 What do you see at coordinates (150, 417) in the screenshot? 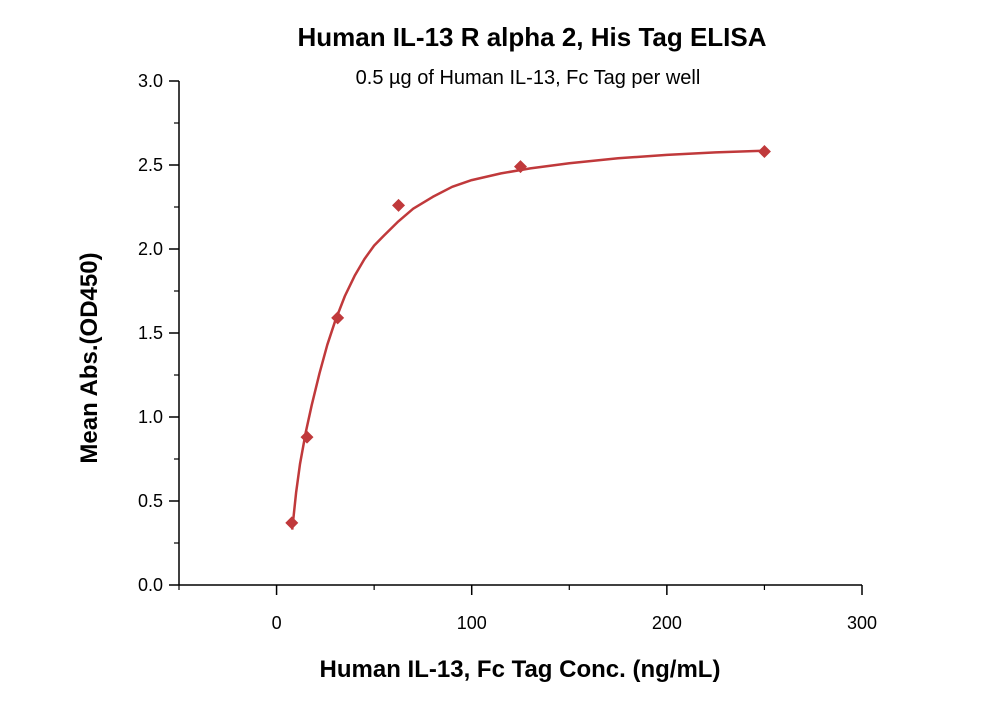
I see `y-tick-label: 1.0` at bounding box center [150, 417].